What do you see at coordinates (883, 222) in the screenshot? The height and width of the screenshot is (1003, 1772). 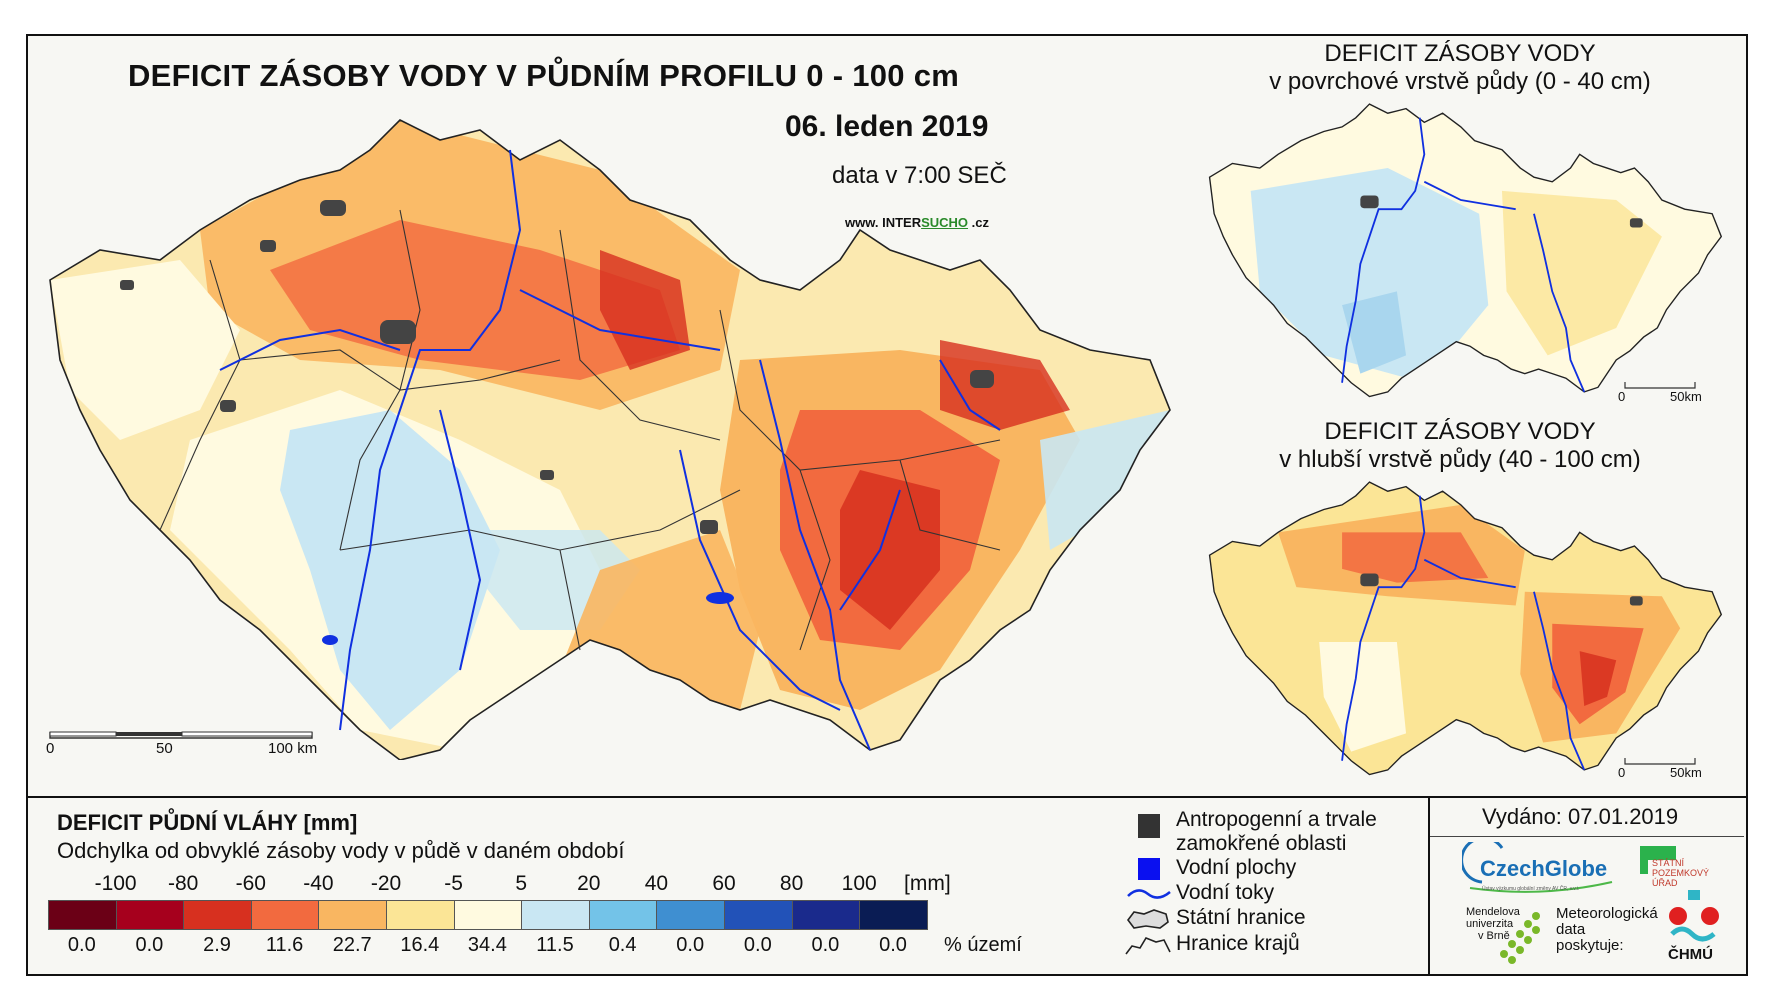 I see `website-prefix: www. INTER` at bounding box center [883, 222].